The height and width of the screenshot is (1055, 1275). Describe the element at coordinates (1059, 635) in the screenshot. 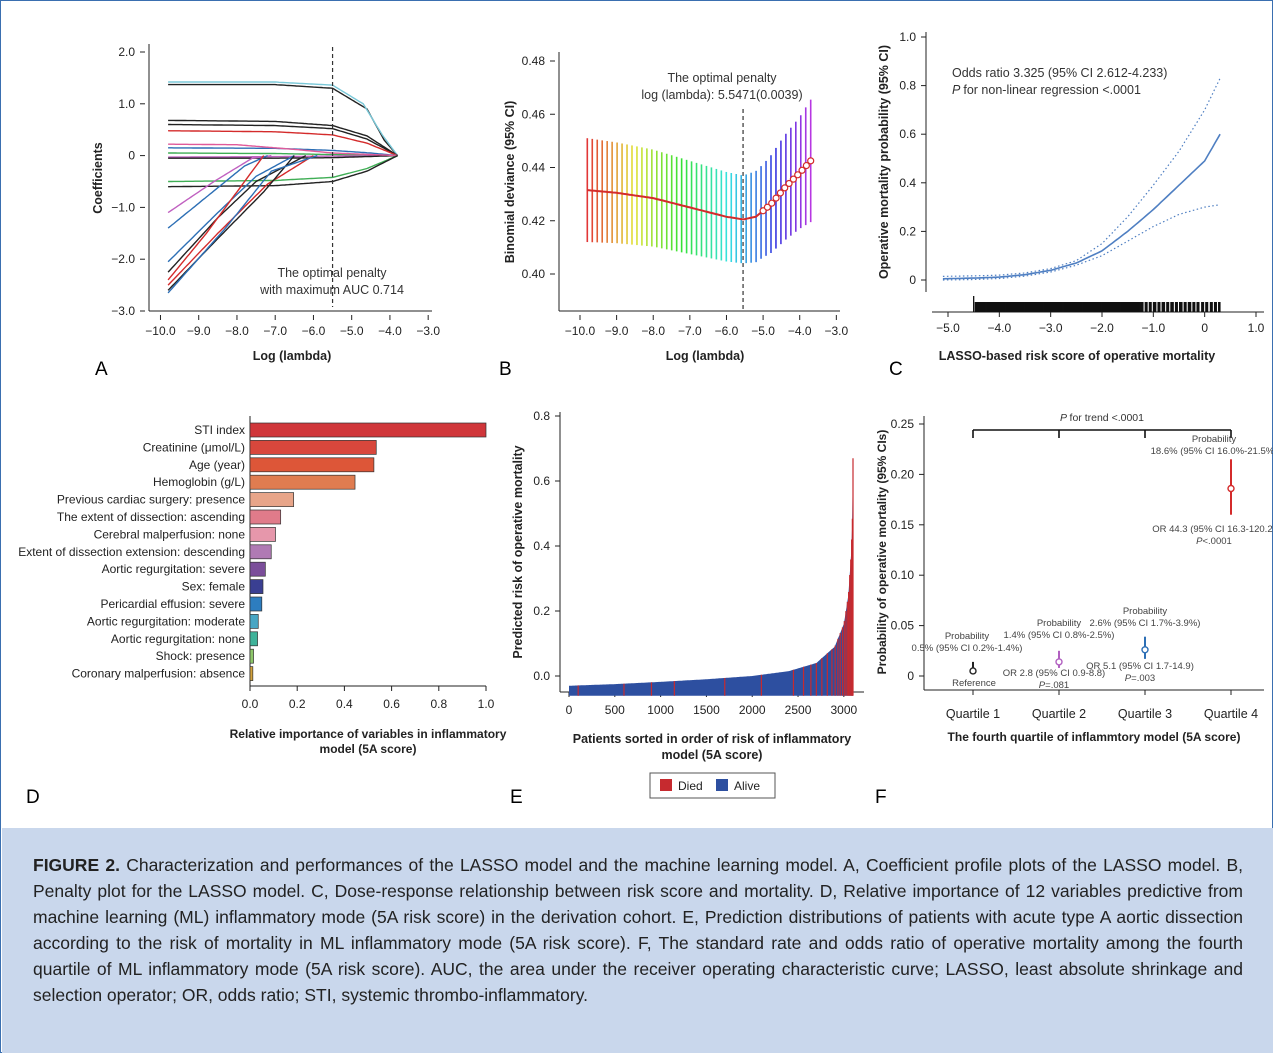

I see `f-probability-label: 1.4% (95% CI 0.8%-2.5%)` at that location.